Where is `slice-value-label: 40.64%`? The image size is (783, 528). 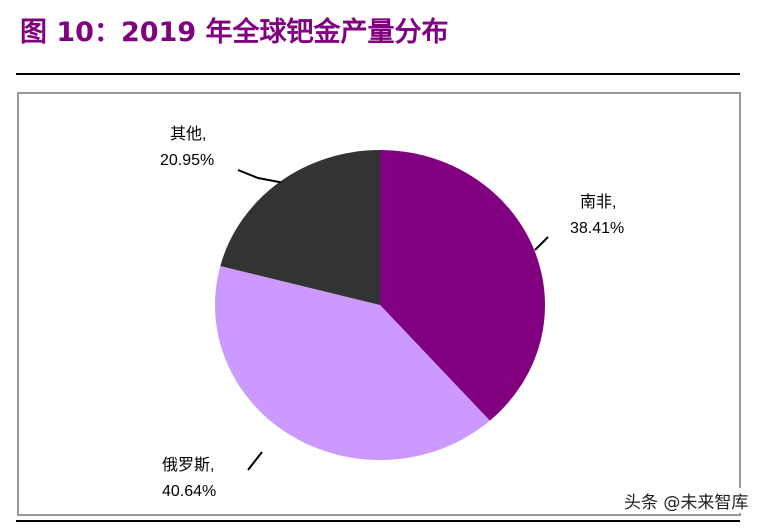 slice-value-label: 40.64% is located at coordinates (189, 491).